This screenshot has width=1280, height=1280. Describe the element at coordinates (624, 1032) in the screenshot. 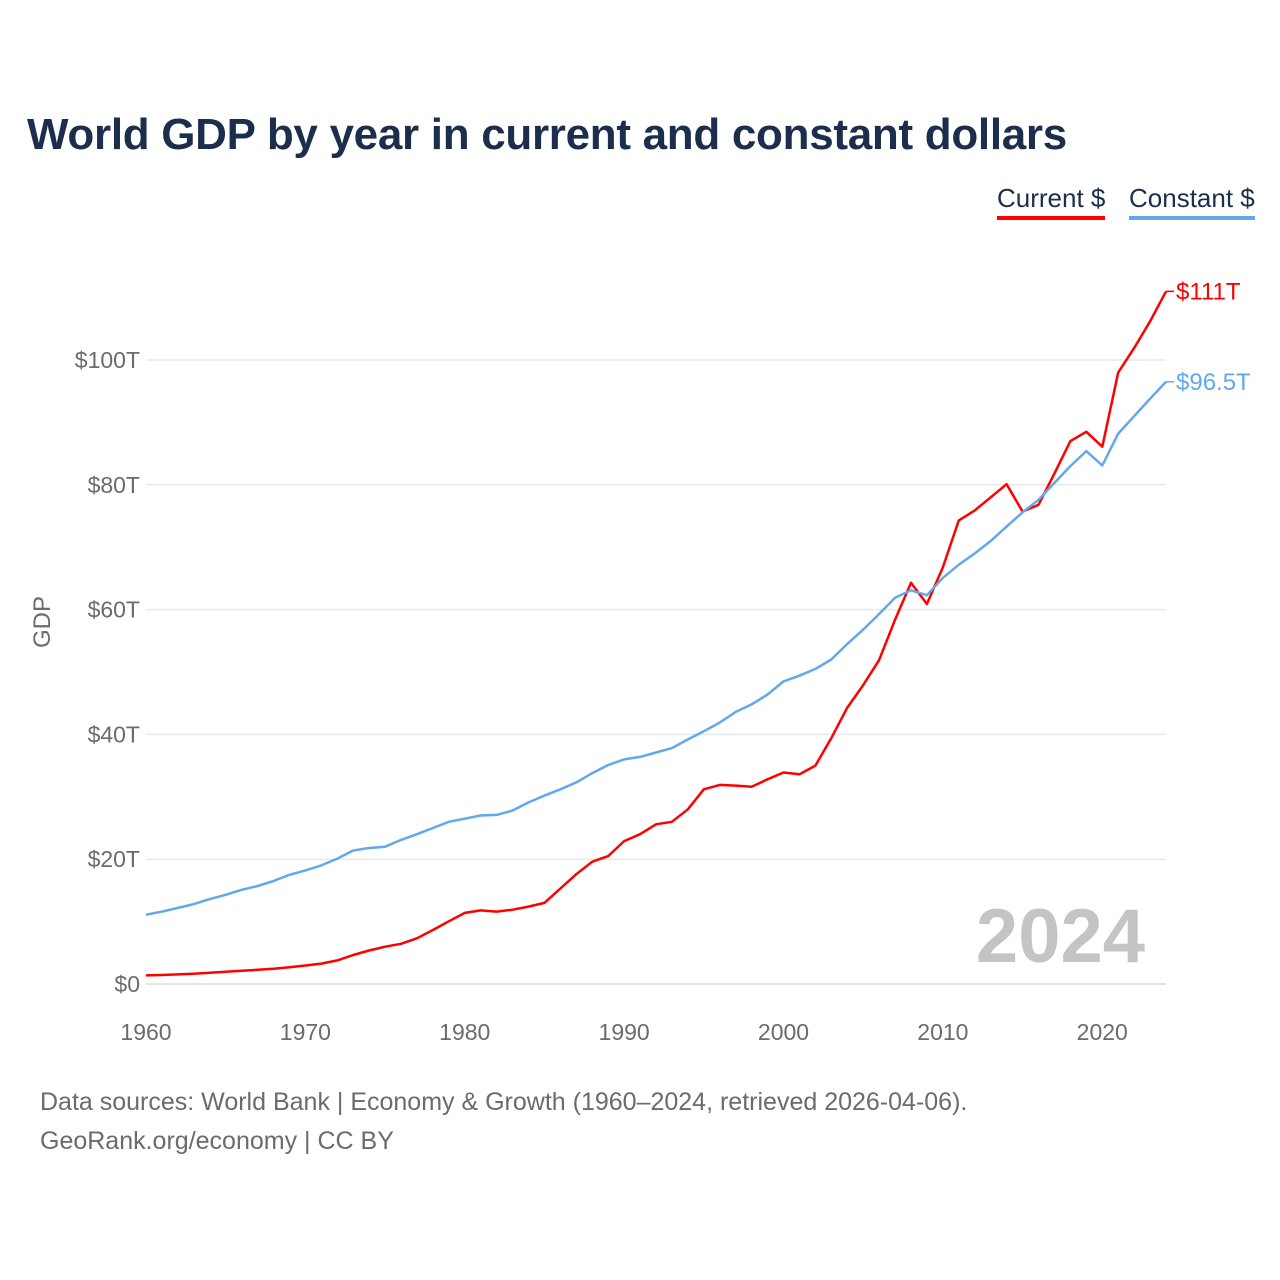

I see `x-tick-label: 1990` at that location.